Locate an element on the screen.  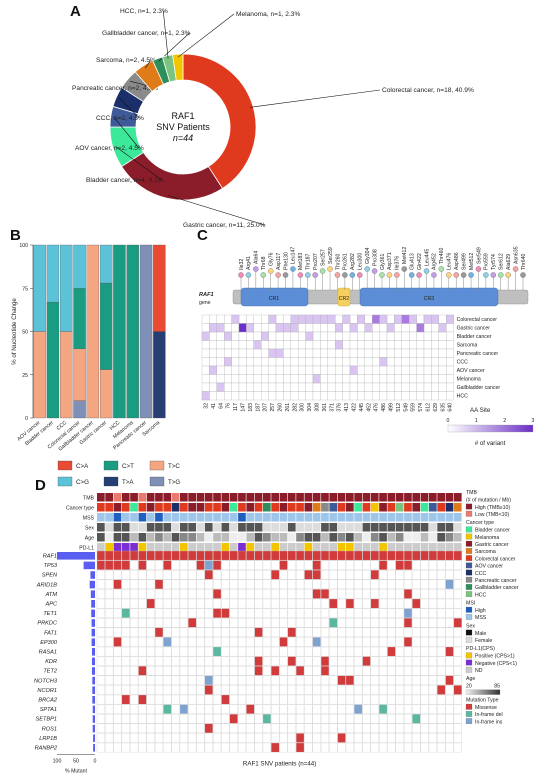
legend-item-label: HCC is located at coordinates (480, 595).